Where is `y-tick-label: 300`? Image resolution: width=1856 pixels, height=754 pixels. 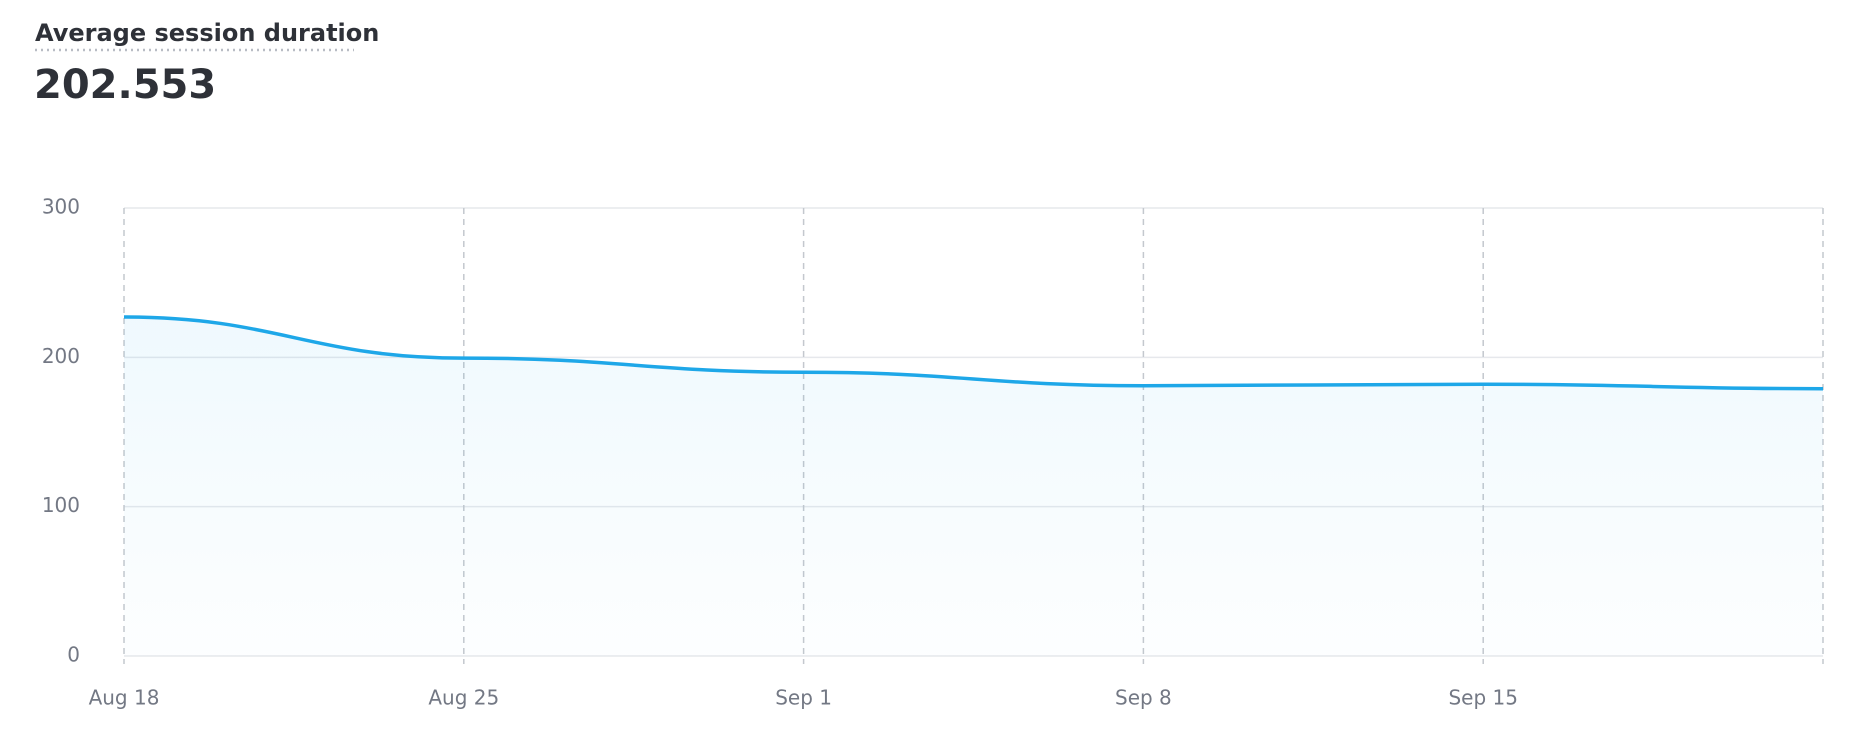
y-tick-label: 300 is located at coordinates (61, 207).